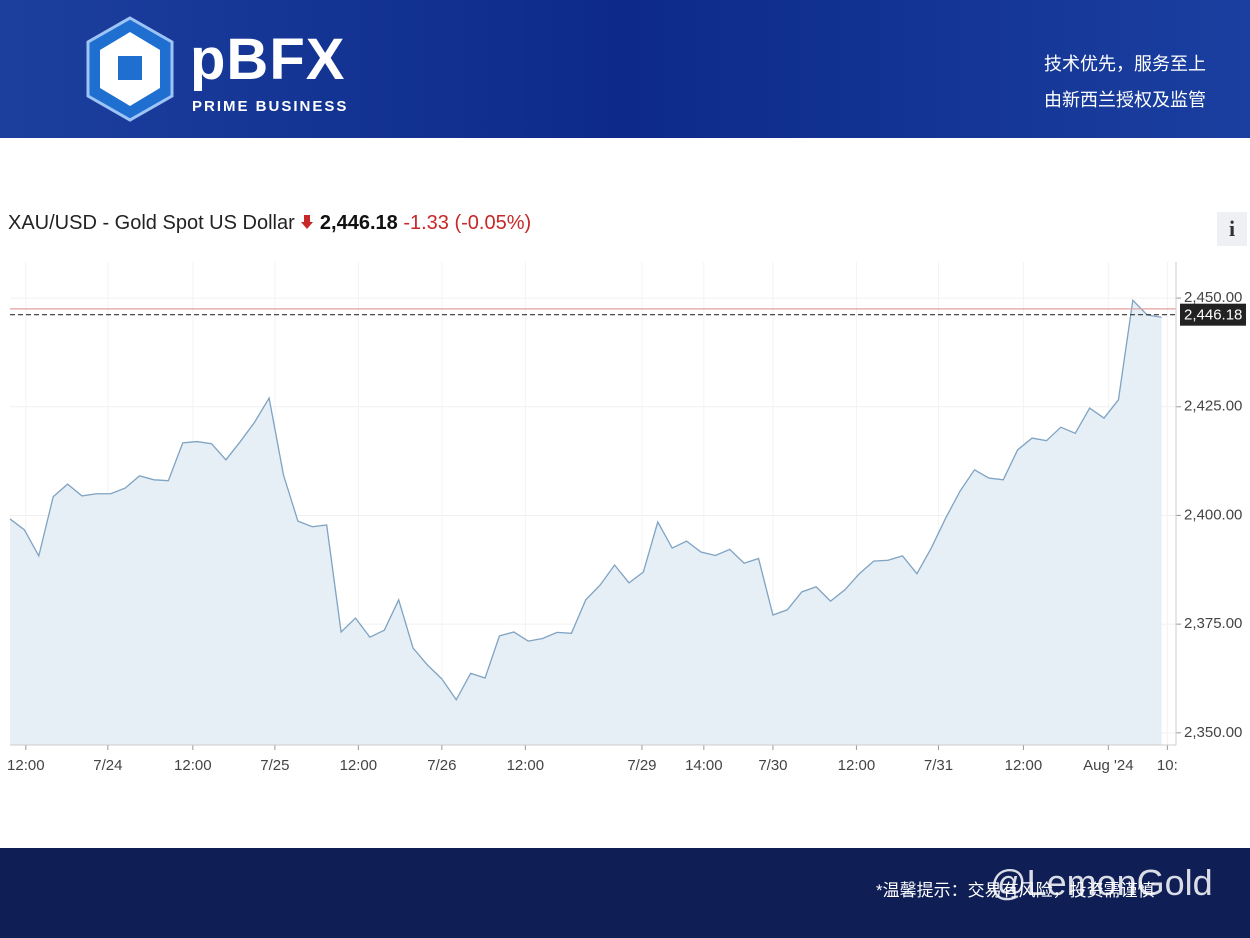 This screenshot has height=938, width=1250. I want to click on x-tick-label: 7/26, so click(441, 765).